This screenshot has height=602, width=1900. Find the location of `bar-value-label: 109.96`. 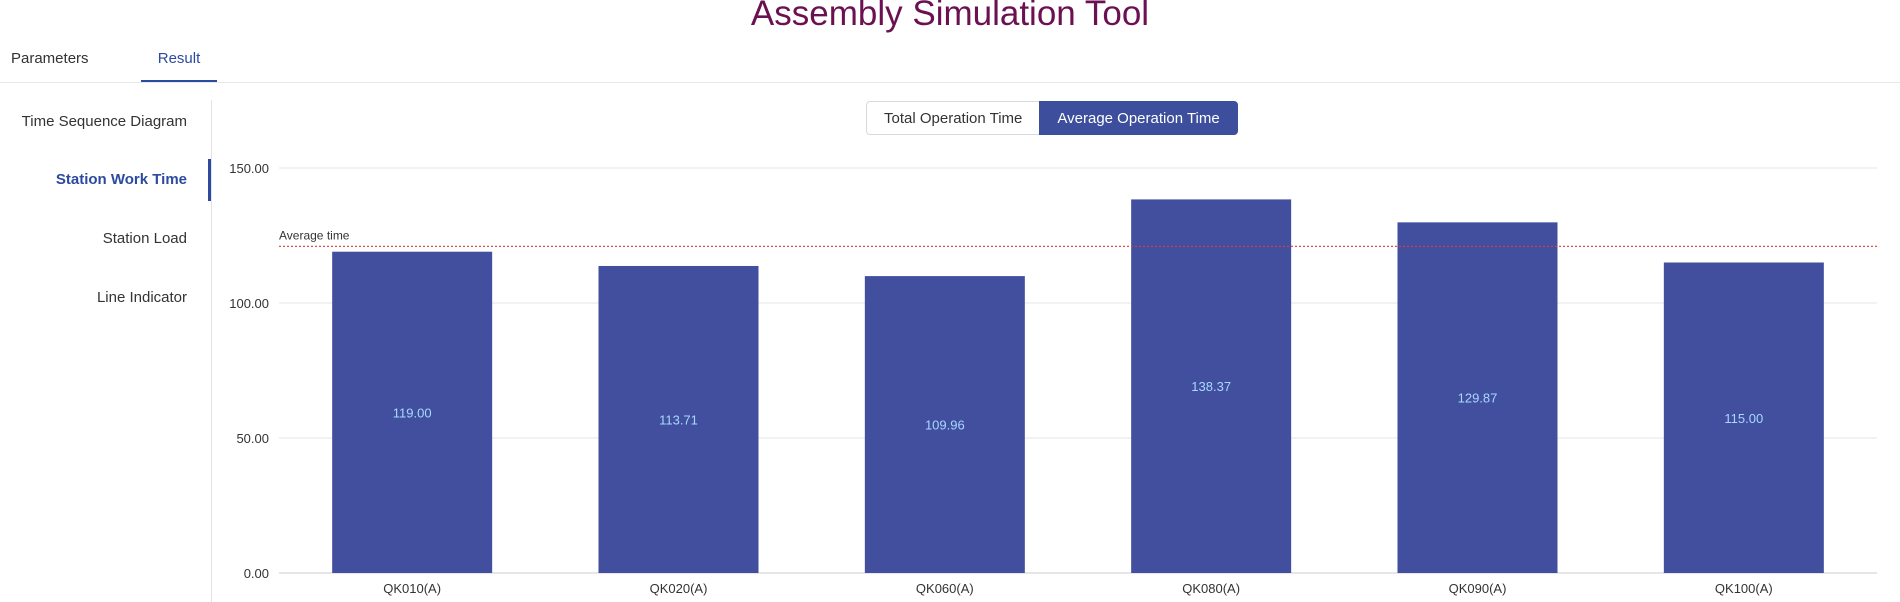

bar-value-label: 109.96 is located at coordinates (945, 425).